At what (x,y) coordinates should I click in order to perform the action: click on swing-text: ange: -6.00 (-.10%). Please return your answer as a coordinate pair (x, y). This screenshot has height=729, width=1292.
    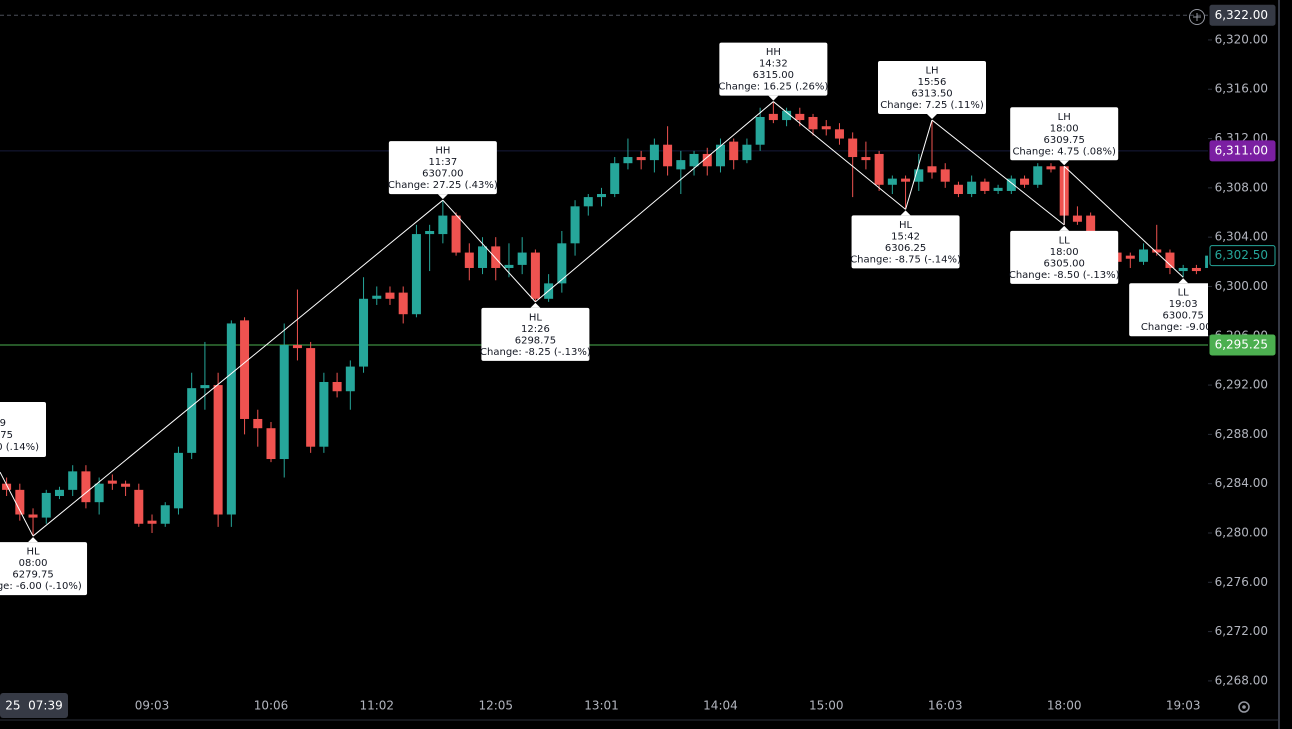
    Looking at the image, I should click on (41, 586).